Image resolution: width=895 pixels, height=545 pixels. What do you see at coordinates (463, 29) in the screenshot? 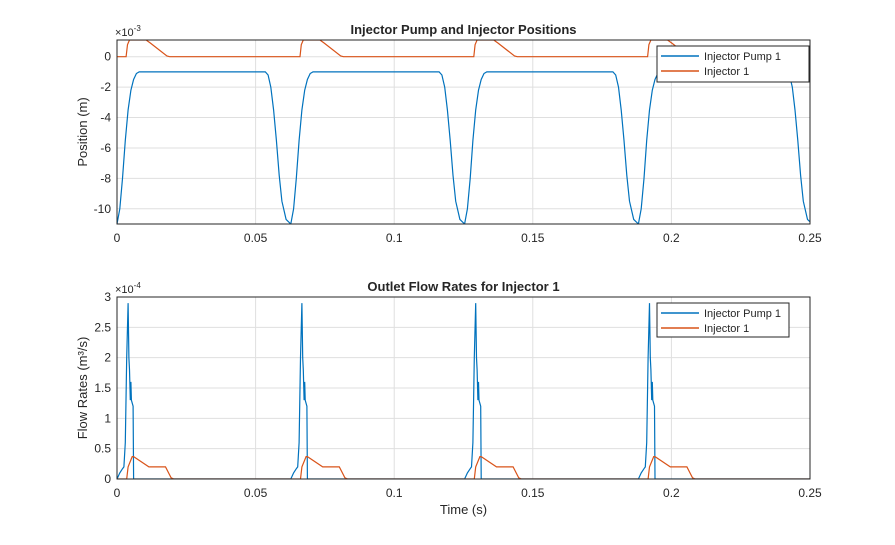
I see `chart-title: Injector Pump and Injector Positions` at bounding box center [463, 29].